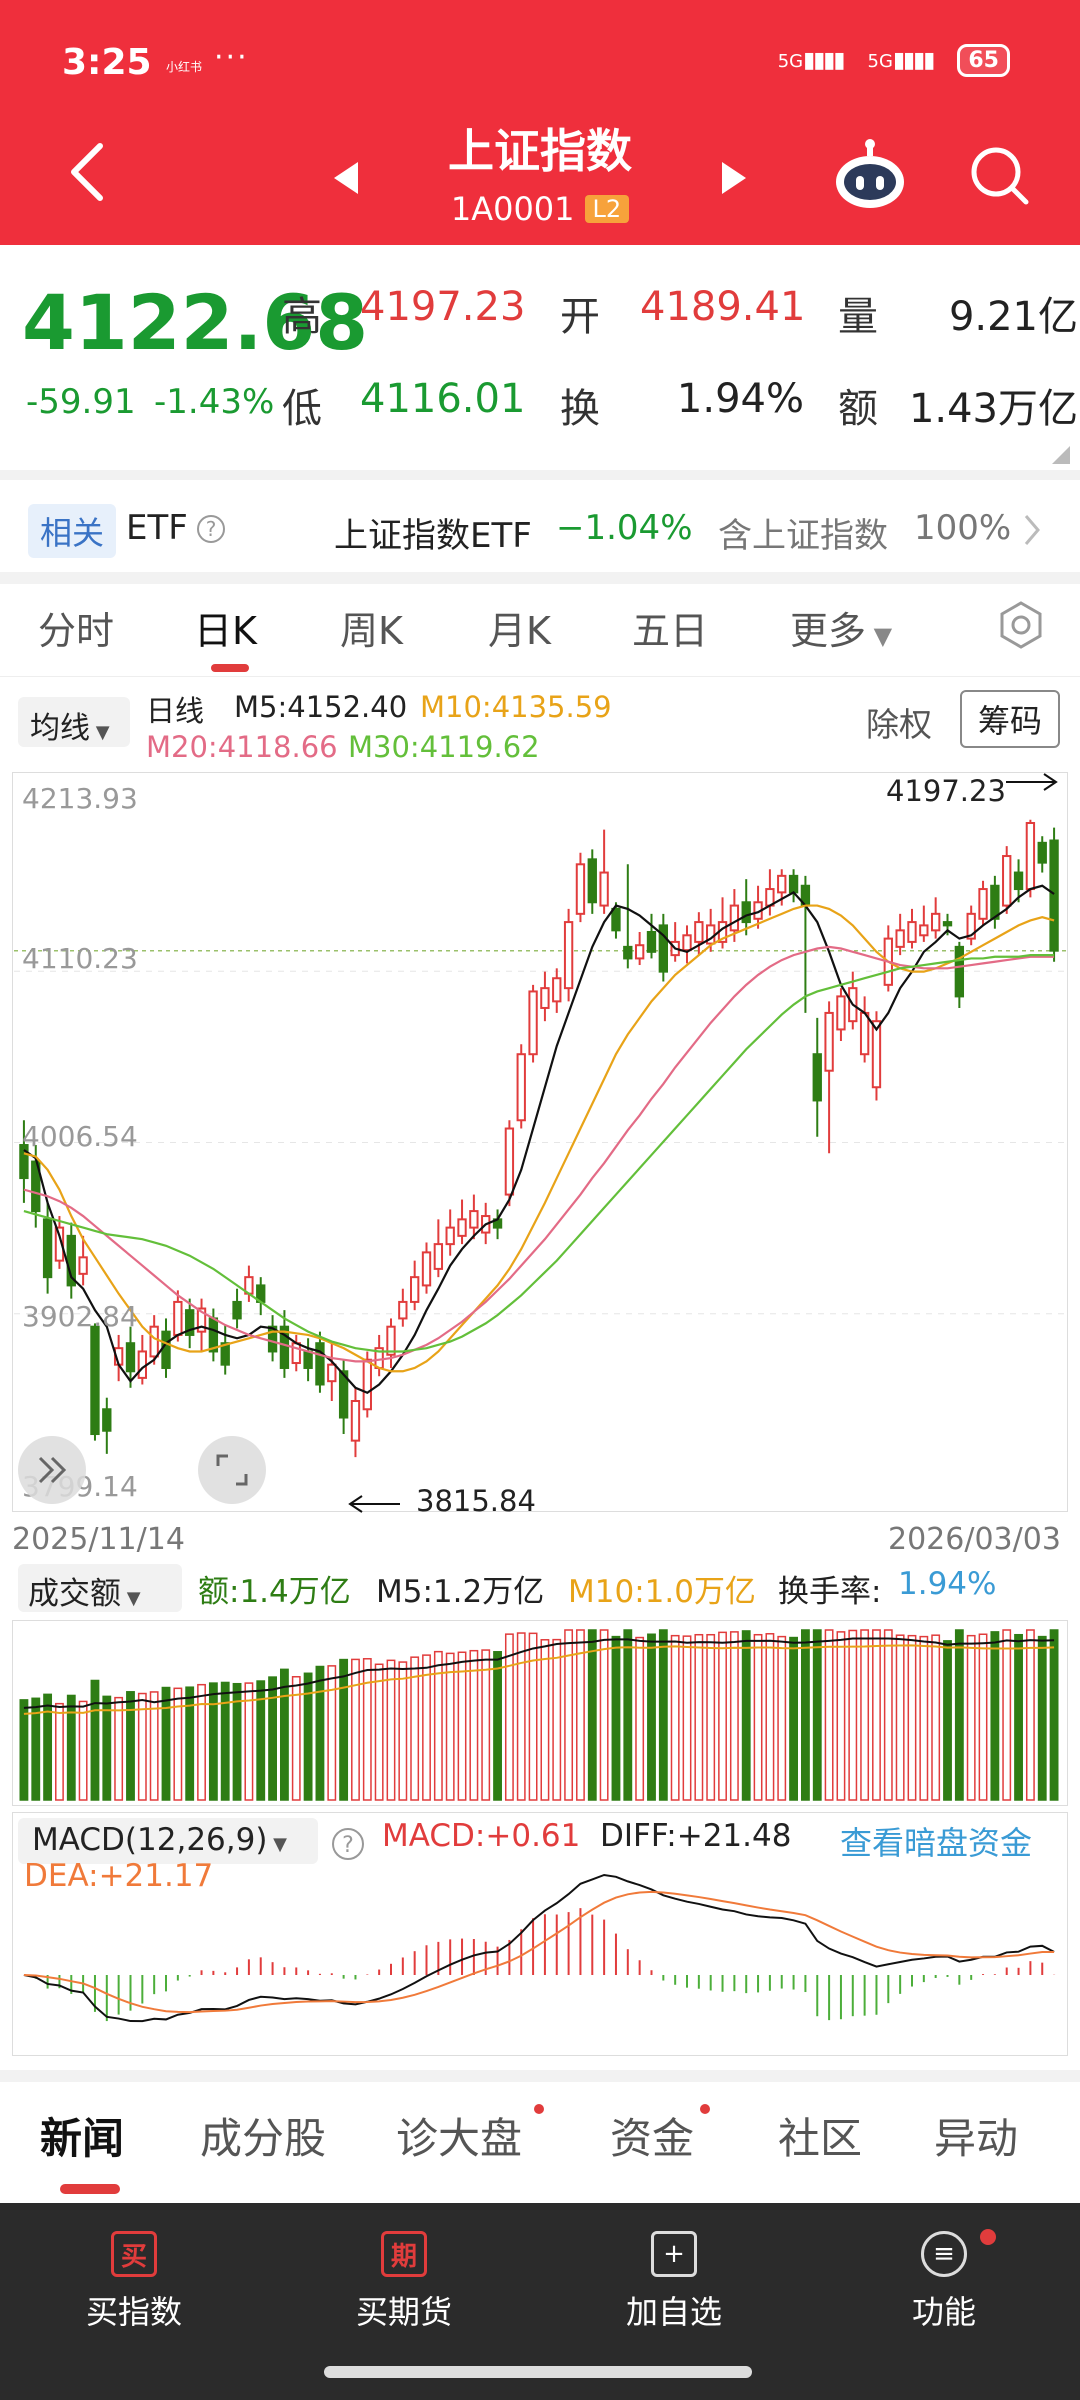  Describe the element at coordinates (1021, 625) in the screenshot. I see `chart-settings-icon` at that location.